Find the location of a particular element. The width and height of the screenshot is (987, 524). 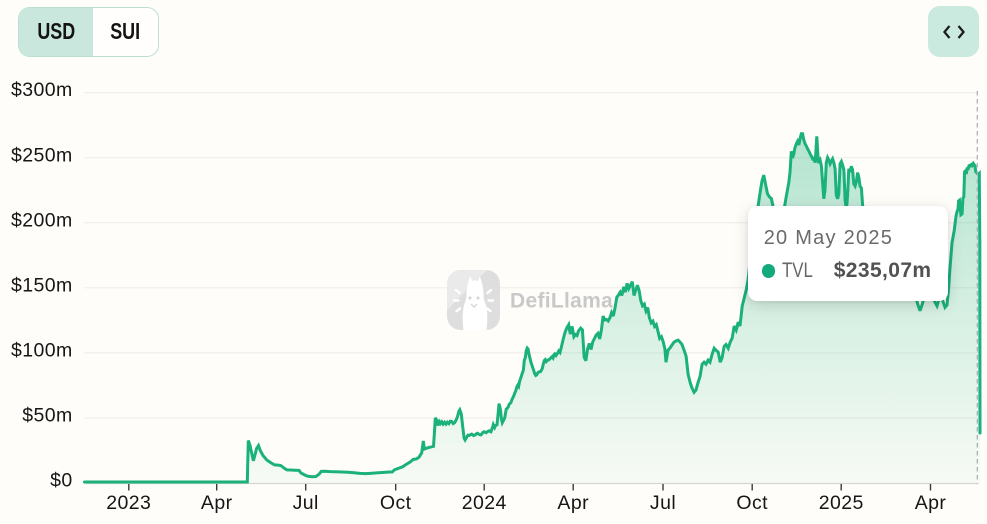

svg-text: 2024 is located at coordinates (484, 503).